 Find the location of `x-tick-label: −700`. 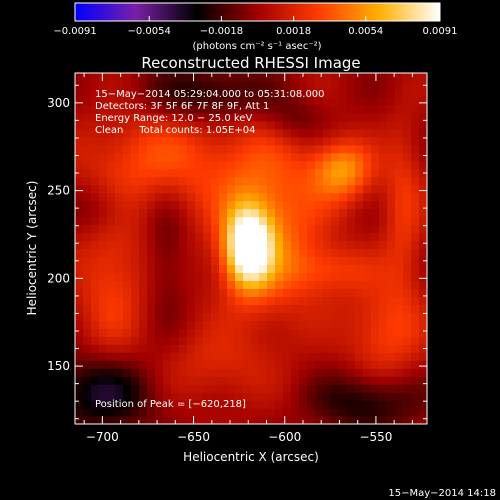

x-tick-label: −700 is located at coordinates (102, 437).